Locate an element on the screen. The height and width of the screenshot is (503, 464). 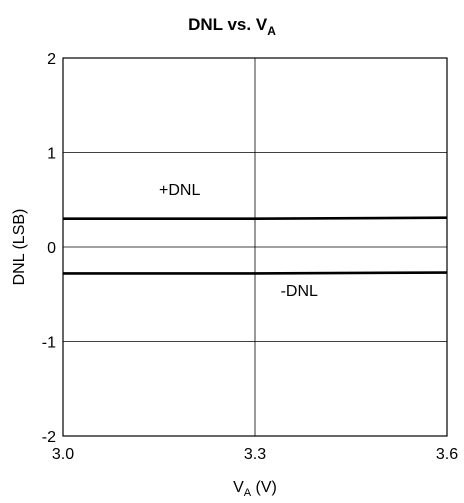
x-axis-label-main: V is located at coordinates (238, 487).